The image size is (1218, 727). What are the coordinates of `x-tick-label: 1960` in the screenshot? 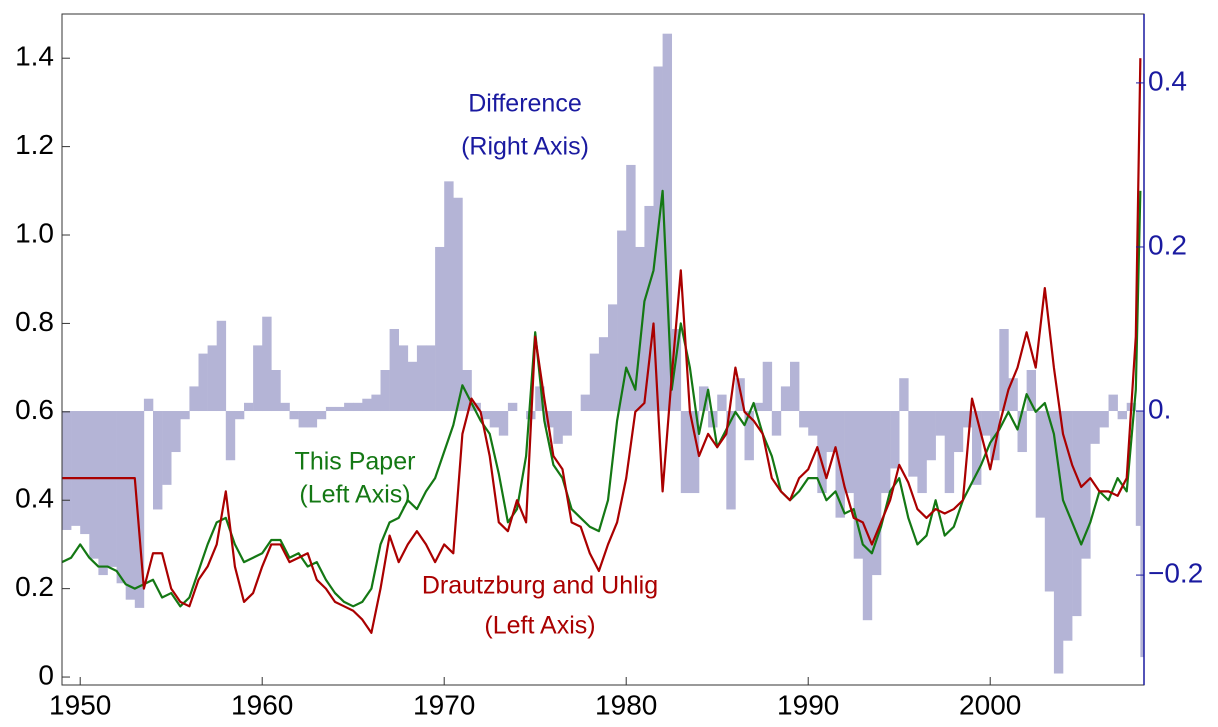 It's located at (262, 704).